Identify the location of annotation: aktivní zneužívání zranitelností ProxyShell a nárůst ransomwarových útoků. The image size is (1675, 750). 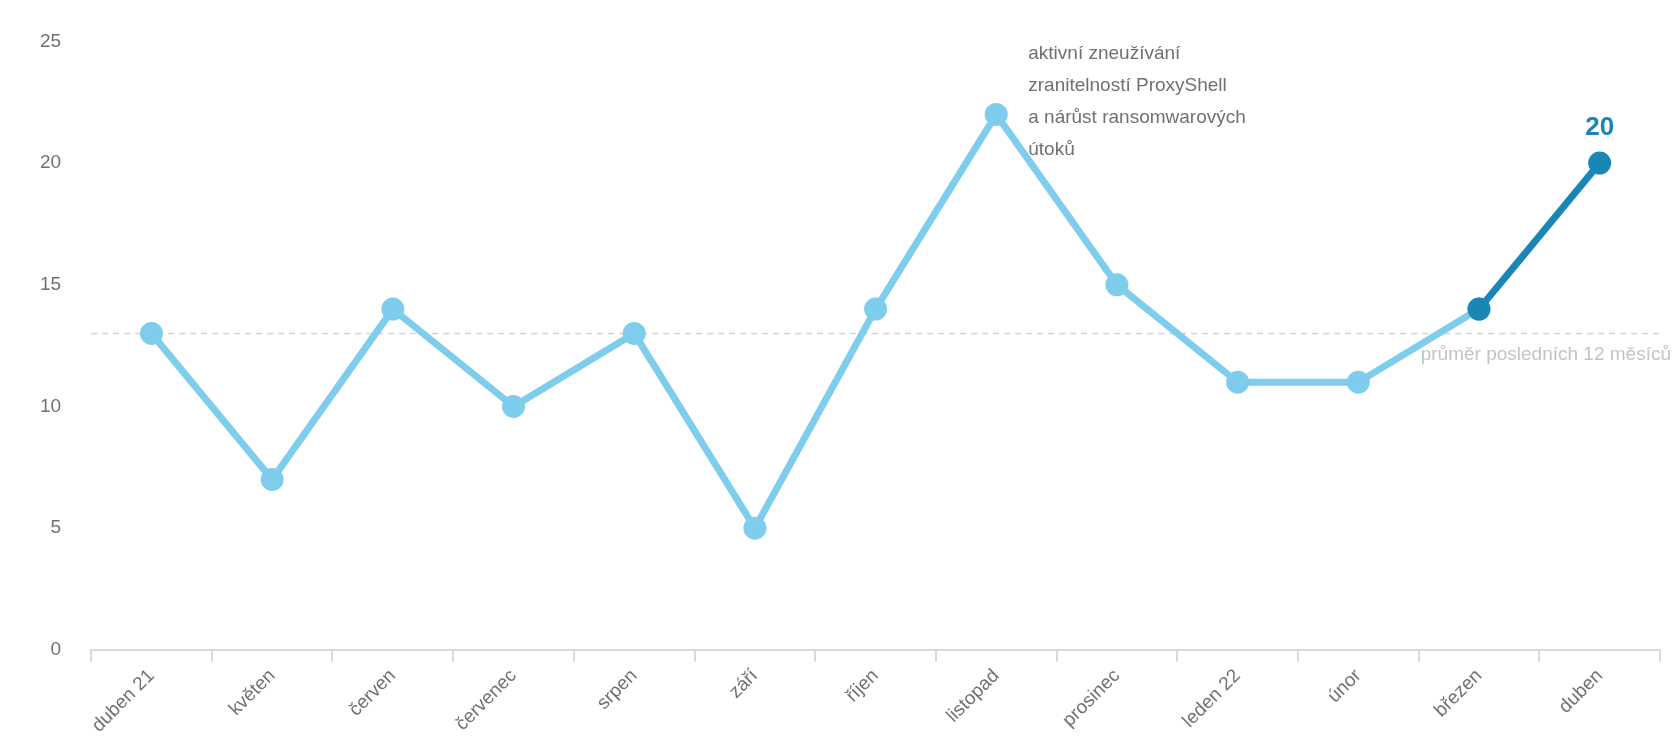
(1137, 101).